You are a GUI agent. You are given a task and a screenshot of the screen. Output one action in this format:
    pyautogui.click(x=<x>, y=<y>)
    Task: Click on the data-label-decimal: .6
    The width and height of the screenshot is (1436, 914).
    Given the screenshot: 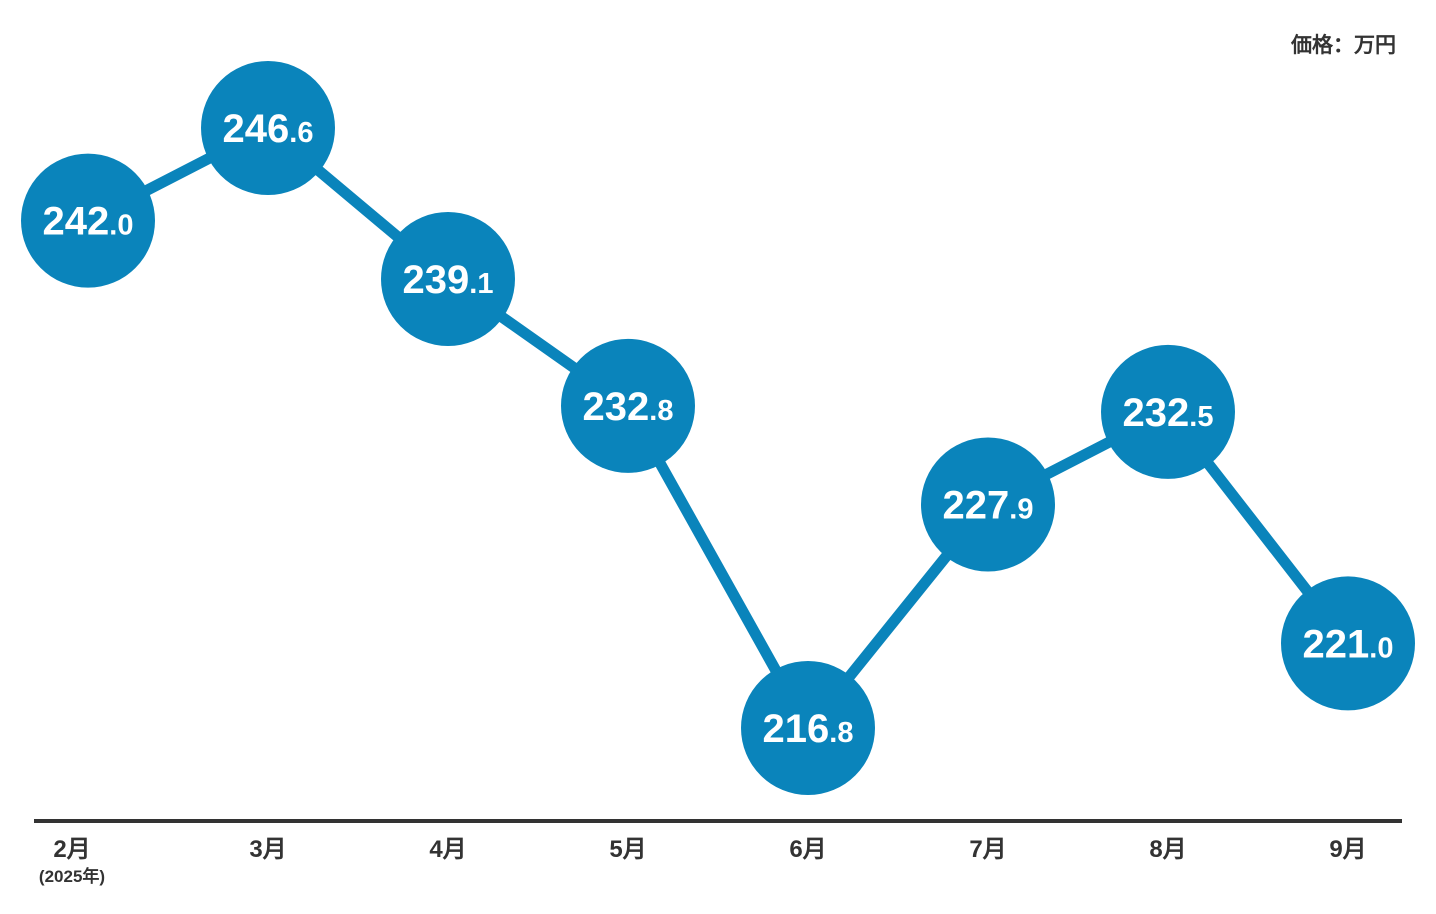 What is the action you would take?
    pyautogui.click(x=301, y=133)
    